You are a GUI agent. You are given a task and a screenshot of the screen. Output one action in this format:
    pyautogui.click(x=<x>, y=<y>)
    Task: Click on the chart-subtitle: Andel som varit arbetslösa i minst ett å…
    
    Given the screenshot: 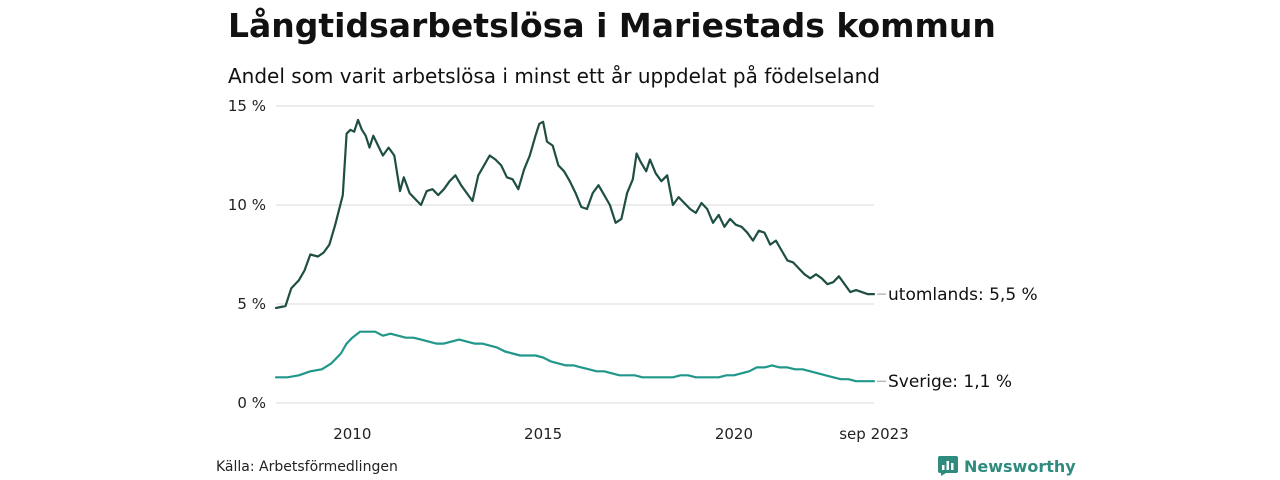 What is the action you would take?
    pyautogui.click(x=554, y=76)
    